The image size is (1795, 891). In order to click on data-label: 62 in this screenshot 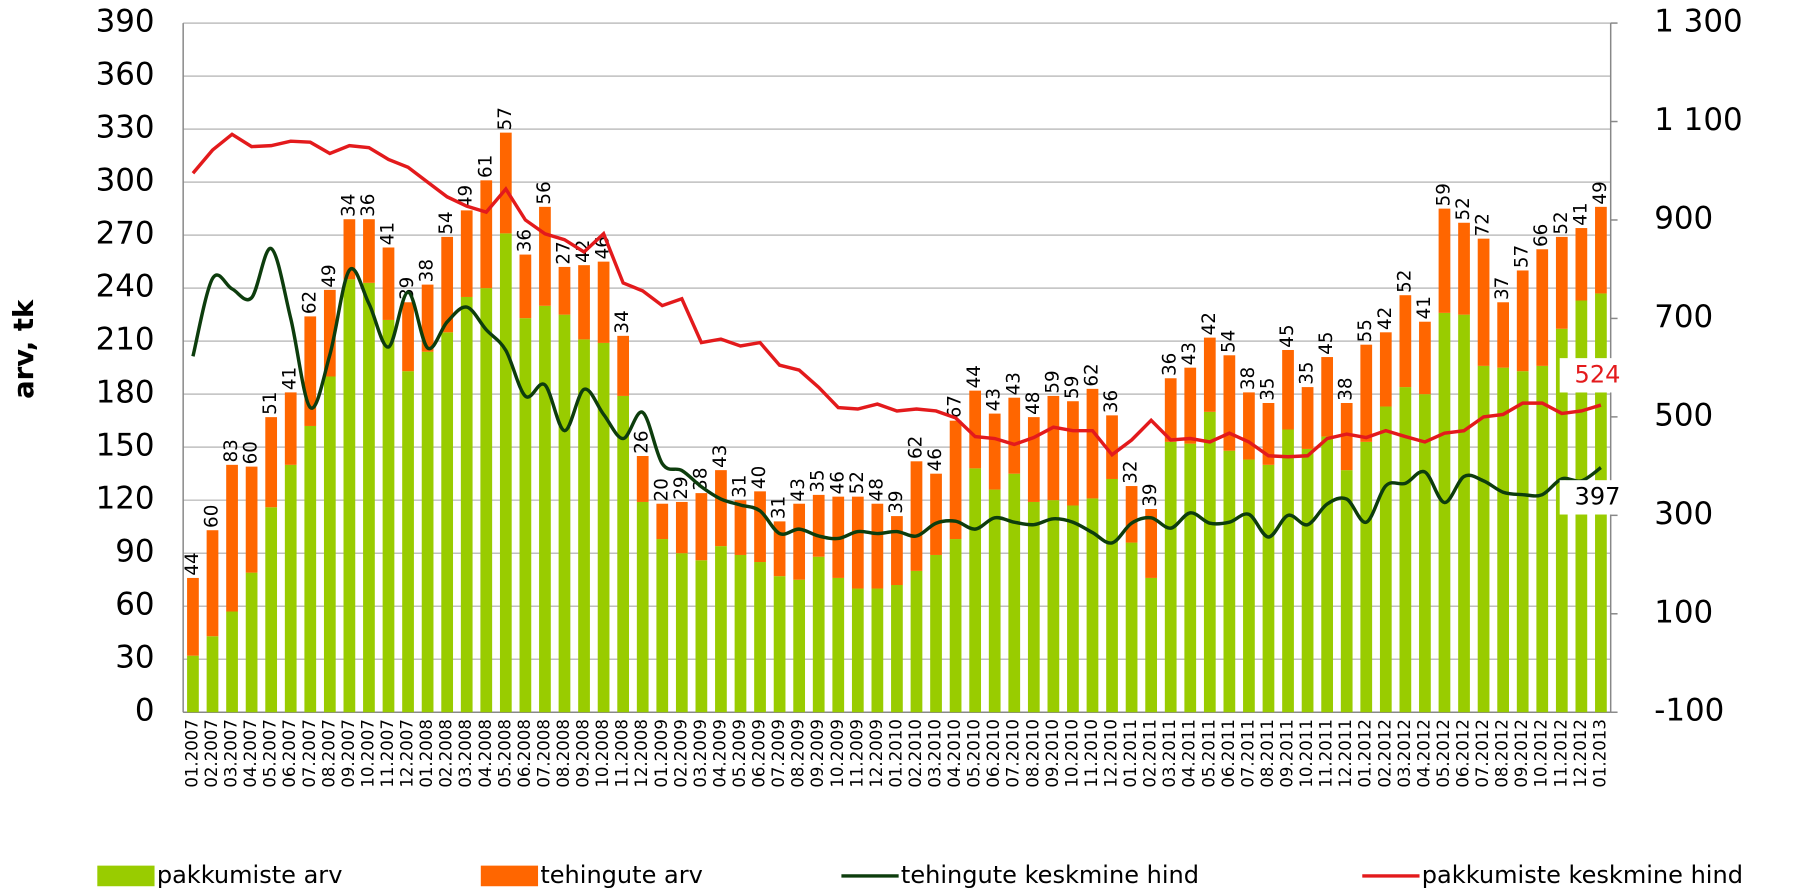, I will do `click(915, 447)`.